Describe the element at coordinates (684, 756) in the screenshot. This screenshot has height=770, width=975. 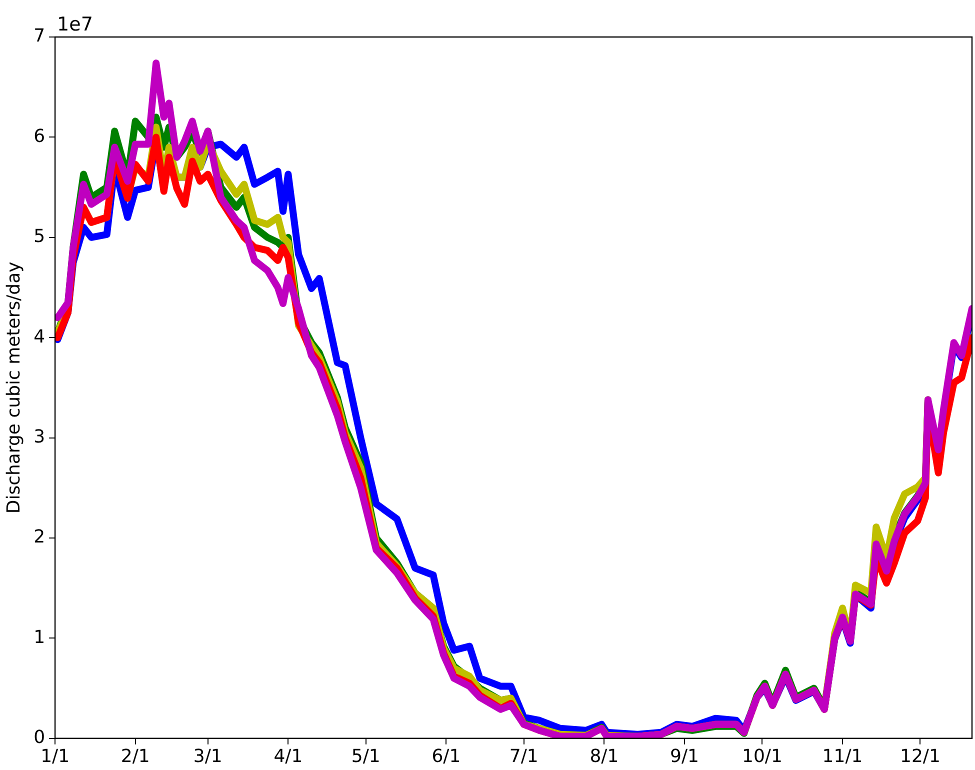
I see `x-tick-label: 9/1` at that location.